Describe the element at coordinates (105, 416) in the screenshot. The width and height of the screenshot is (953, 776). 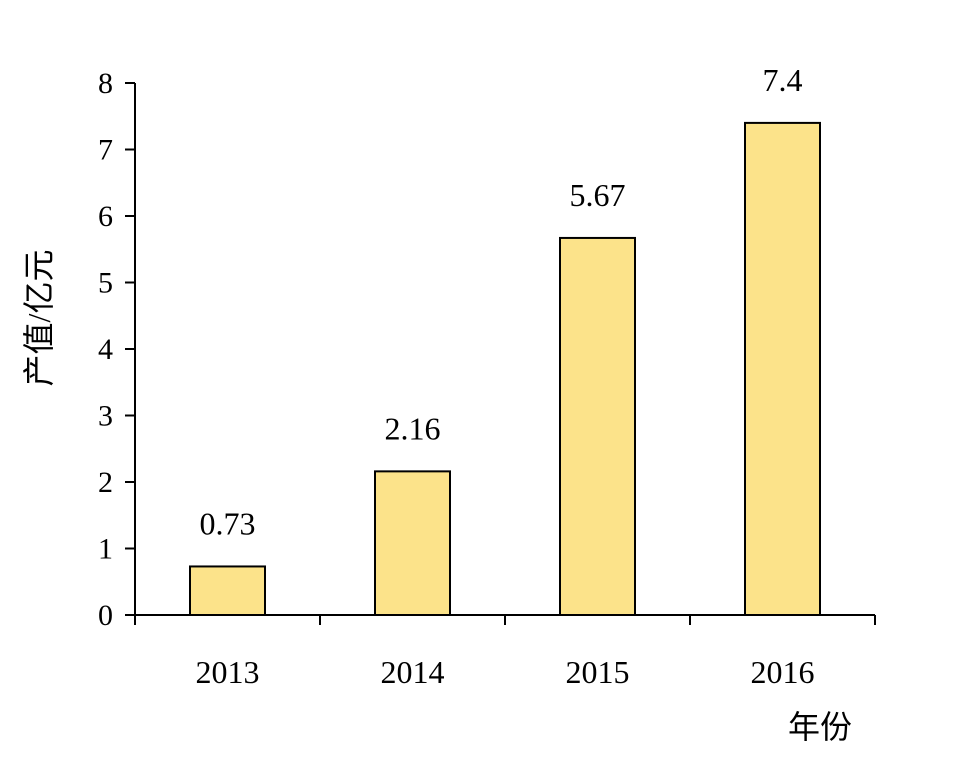
I see `y-tick-label: 3` at that location.